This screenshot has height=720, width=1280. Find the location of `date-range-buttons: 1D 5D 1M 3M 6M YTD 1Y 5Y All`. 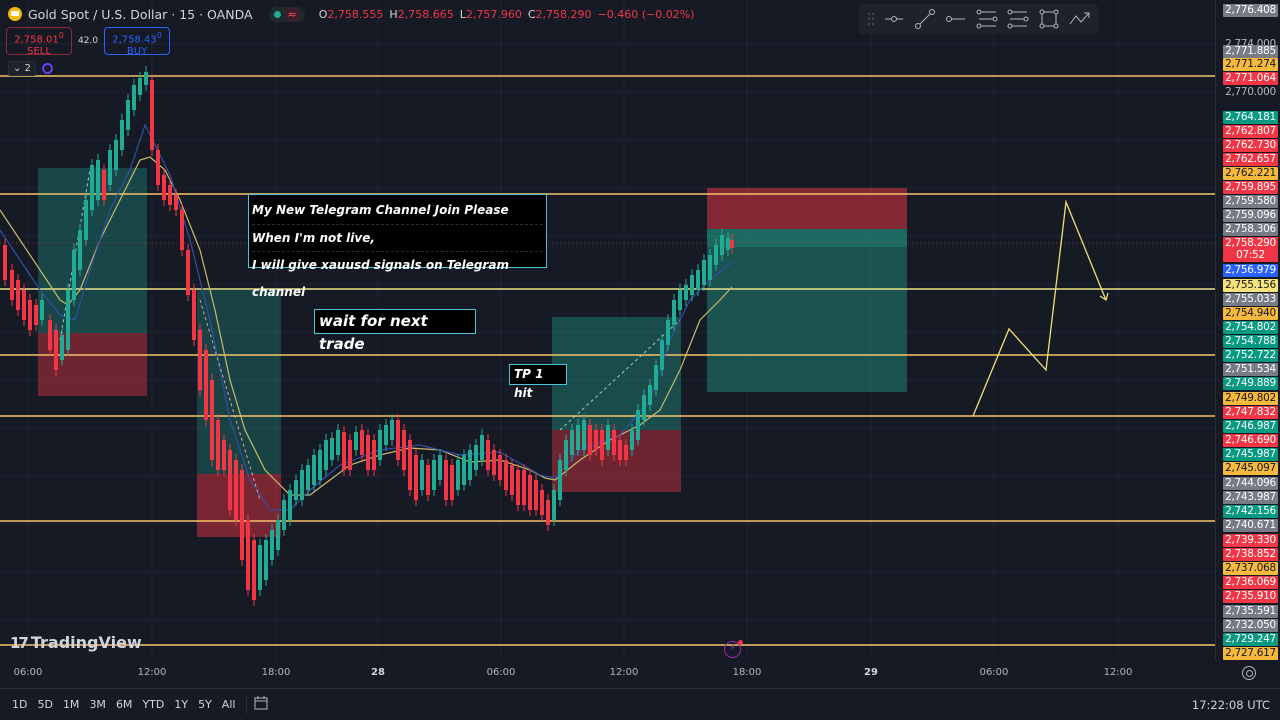

date-range-buttons: 1D 5D 1M 3M 6M YTD 1Y 5Y All is located at coordinates (120, 704).